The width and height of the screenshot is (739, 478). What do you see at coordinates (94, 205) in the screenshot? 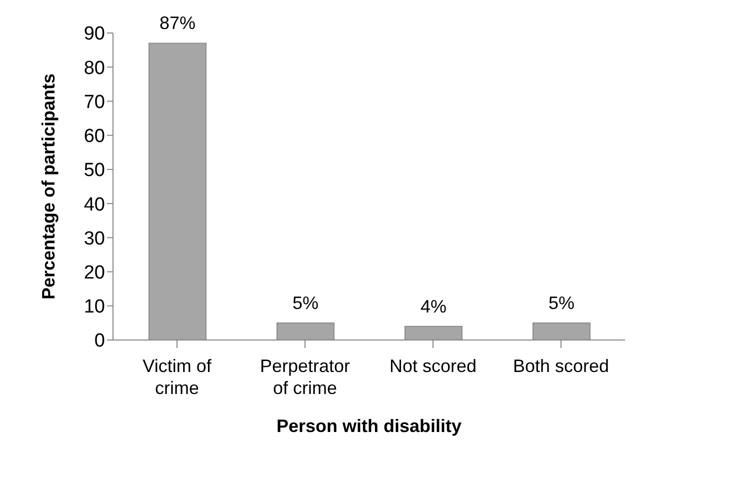
I see `y-tick-label: 40` at bounding box center [94, 205].